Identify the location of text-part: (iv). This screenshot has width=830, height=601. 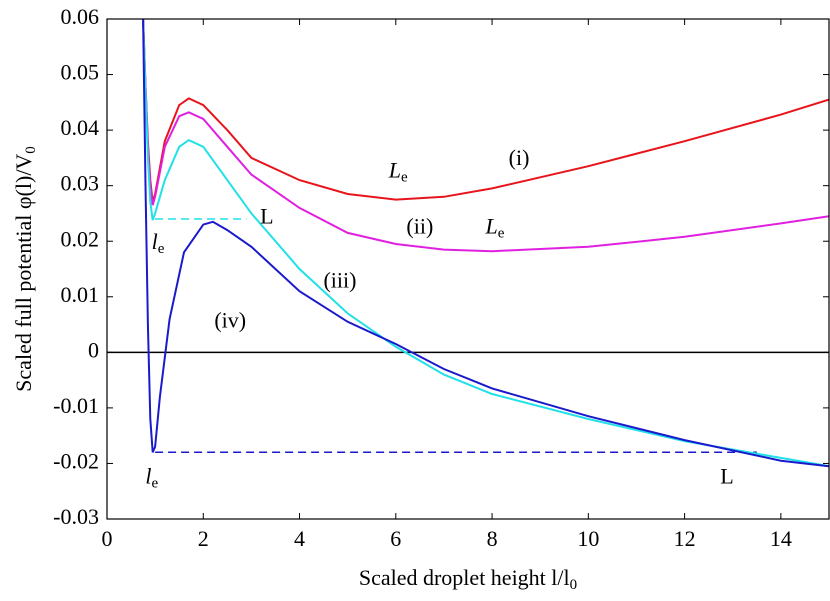
(230, 319).